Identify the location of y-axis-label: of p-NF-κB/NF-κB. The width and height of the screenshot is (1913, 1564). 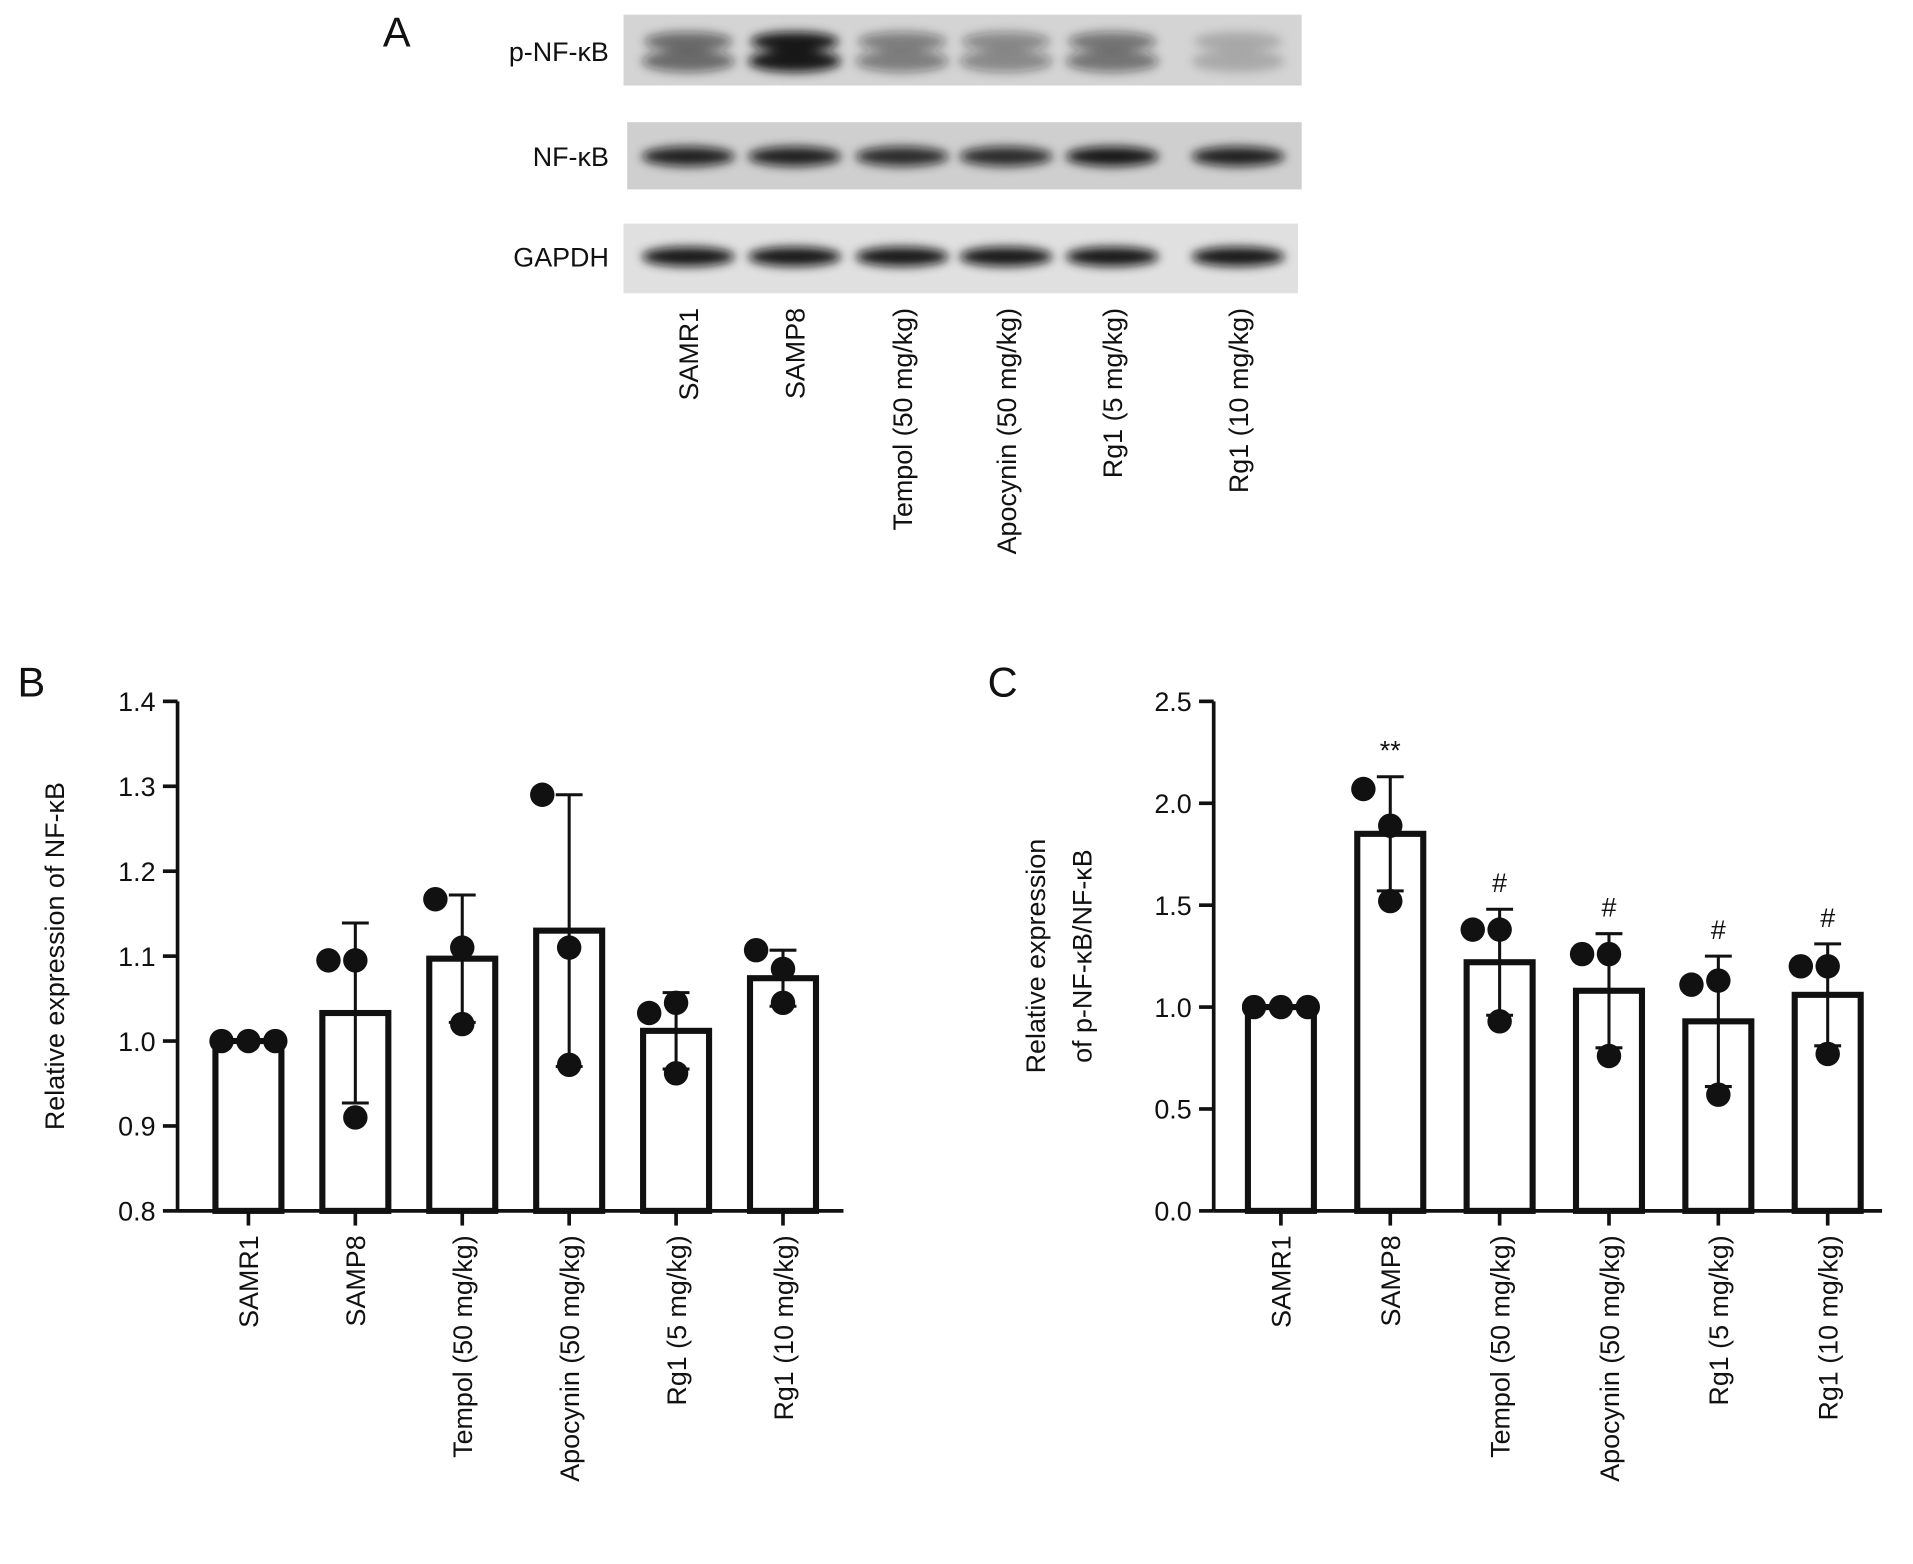
(1083, 956).